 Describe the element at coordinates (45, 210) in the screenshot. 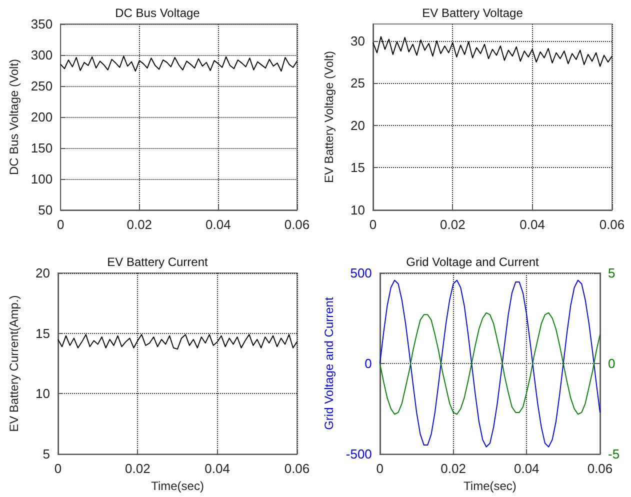

I see `y-tick-label: 50` at that location.